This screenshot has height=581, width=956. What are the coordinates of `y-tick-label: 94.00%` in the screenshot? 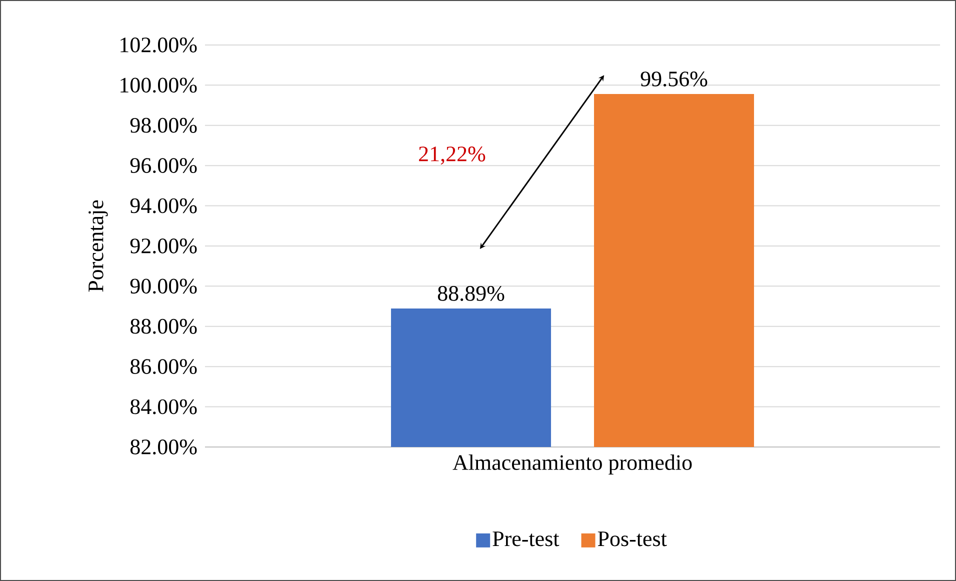 It's located at (163, 206).